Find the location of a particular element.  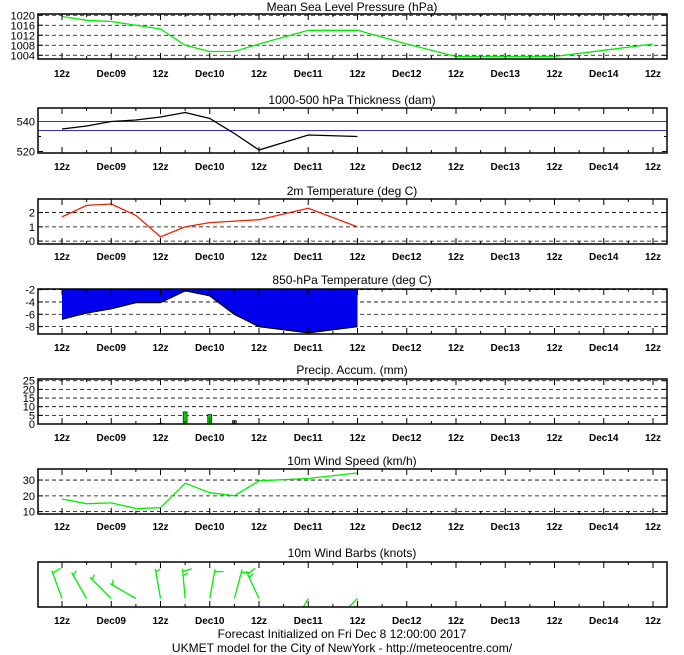

y-tick-label: 25 is located at coordinates (29, 382).